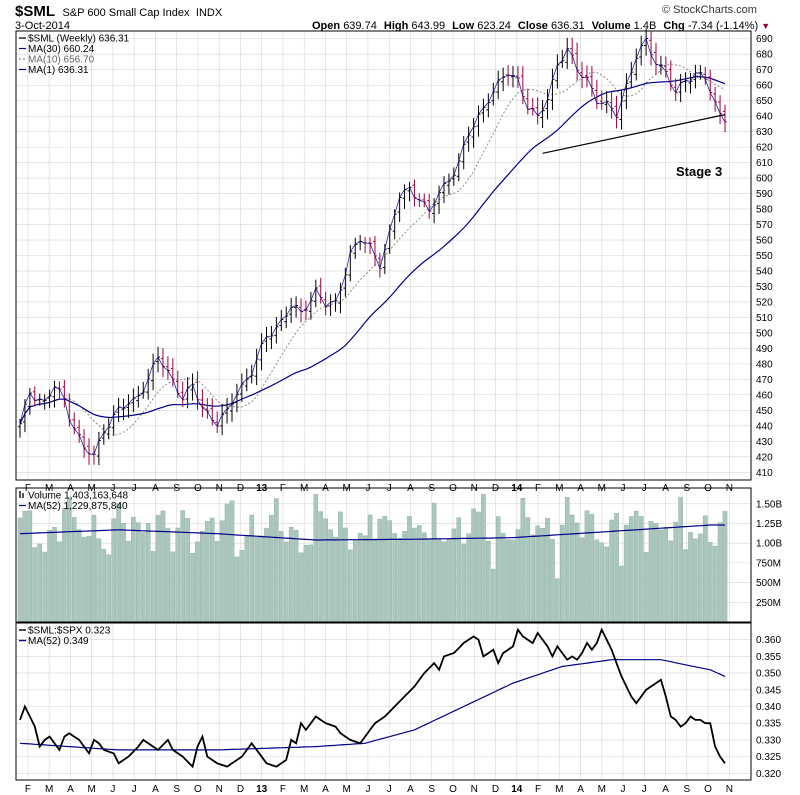 This screenshot has height=795, width=800. Describe the element at coordinates (61, 49) in the screenshot. I see `legend-entry: MA(30) 660.24` at that location.